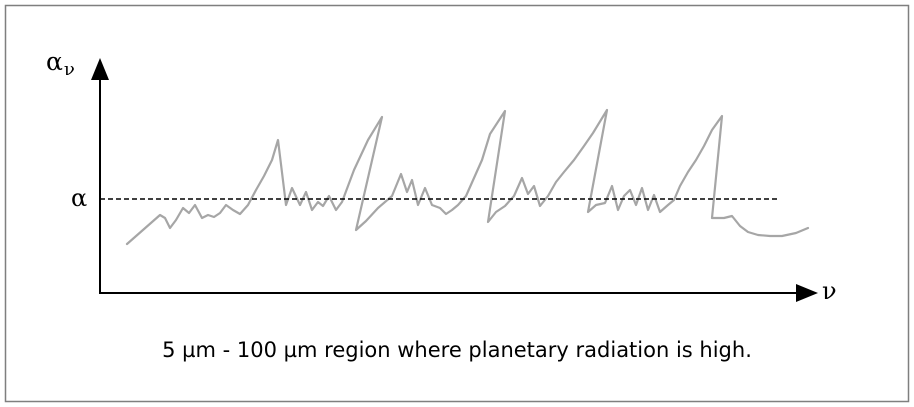 Image resolution: width=914 pixels, height=407 pixels. I want to click on y-axis-symbol: α, so click(54, 61).